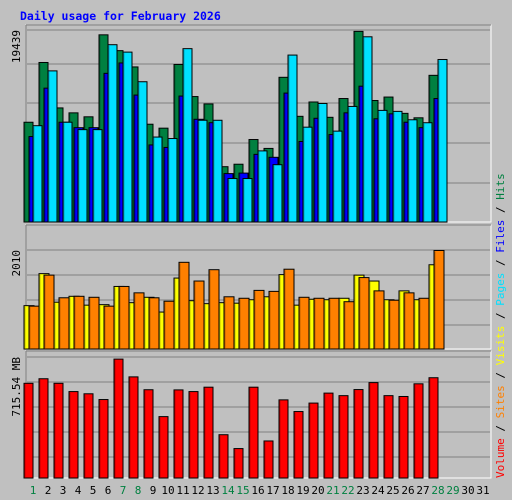 This screenshot has width=512, height=500. What do you see at coordinates (452, 490) in the screenshot?
I see `x-tick-label: 29` at bounding box center [452, 490].